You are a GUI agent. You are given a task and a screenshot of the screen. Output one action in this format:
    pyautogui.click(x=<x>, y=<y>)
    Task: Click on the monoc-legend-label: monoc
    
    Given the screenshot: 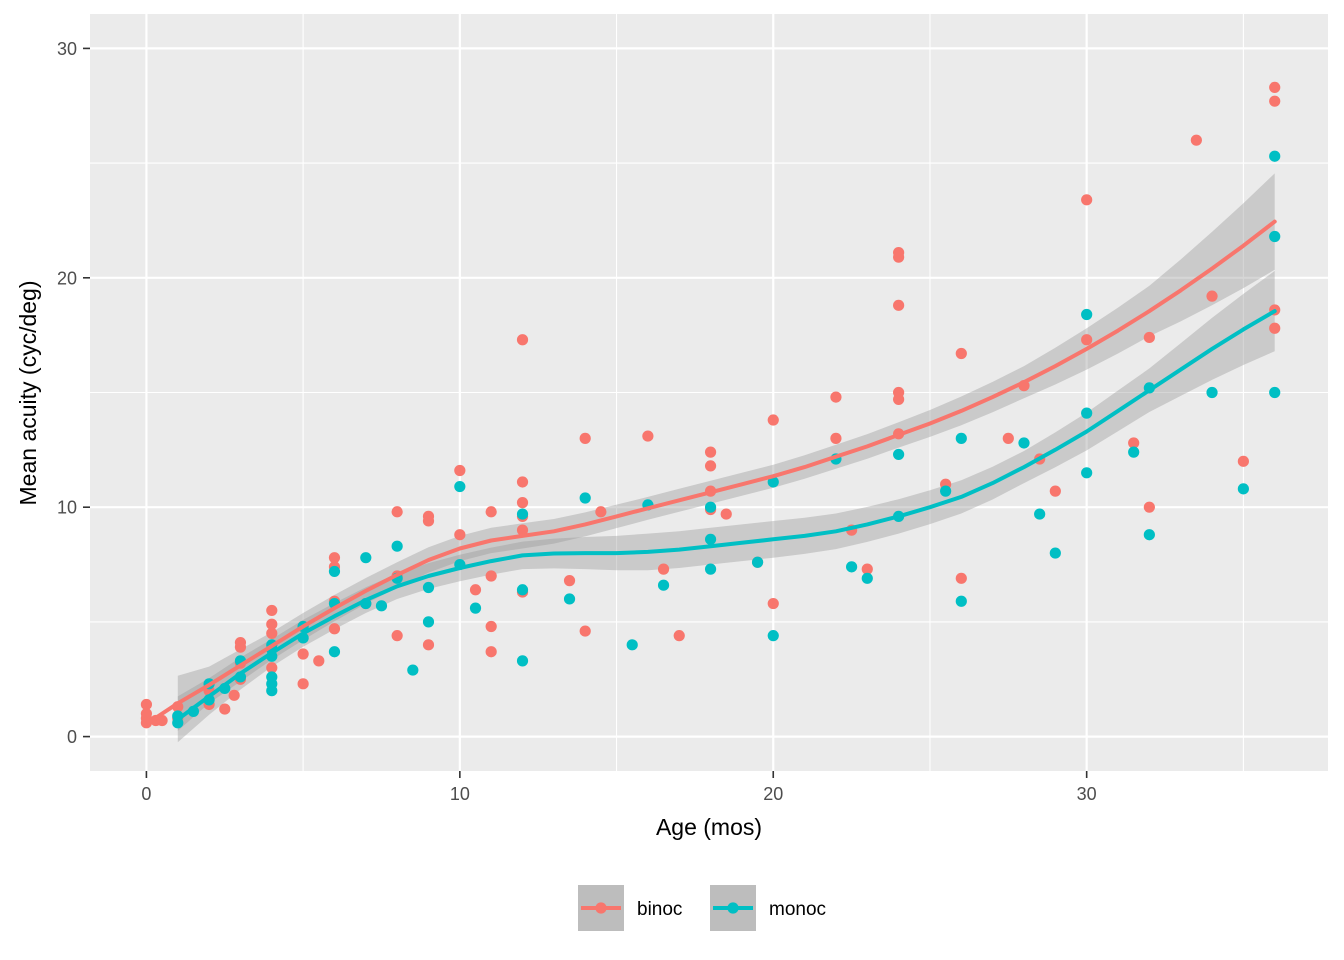 What is the action you would take?
    pyautogui.click(x=797, y=909)
    